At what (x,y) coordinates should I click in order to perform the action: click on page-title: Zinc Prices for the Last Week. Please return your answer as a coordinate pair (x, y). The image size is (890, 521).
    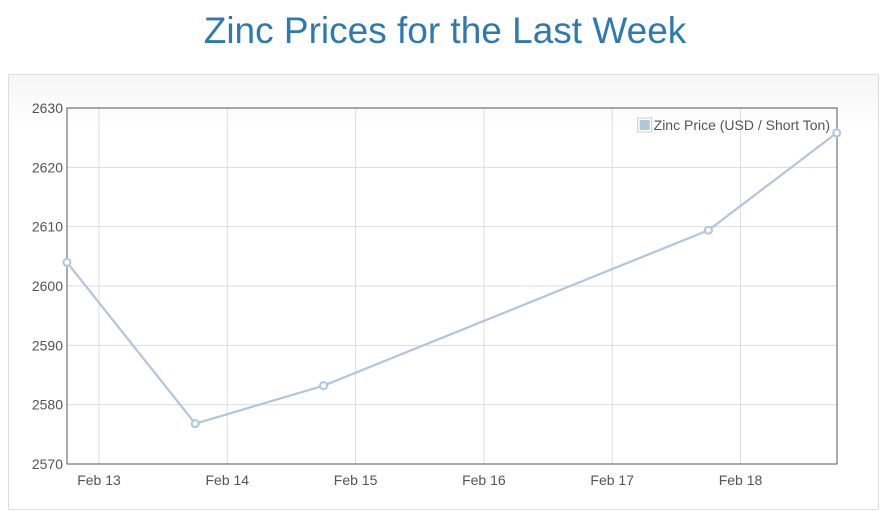
    Looking at the image, I should click on (445, 30).